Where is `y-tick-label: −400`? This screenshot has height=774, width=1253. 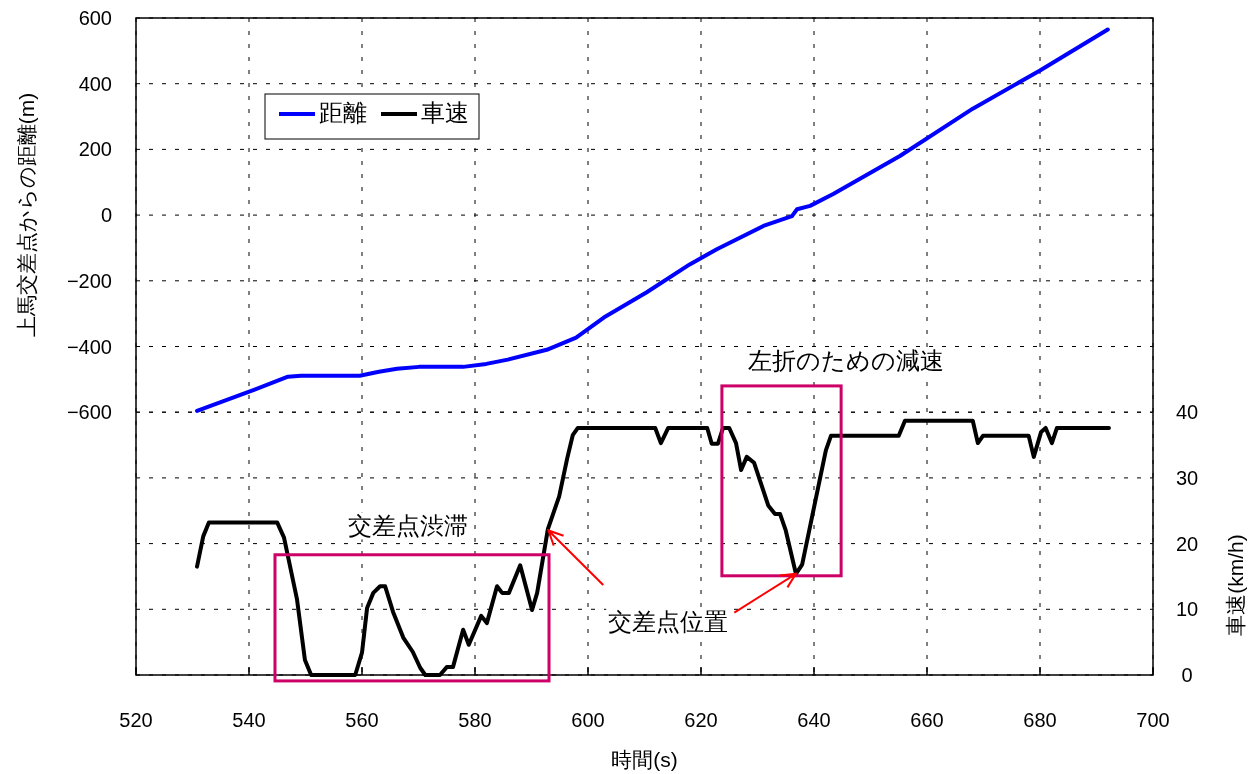
y-tick-label: −400 is located at coordinates (89, 346).